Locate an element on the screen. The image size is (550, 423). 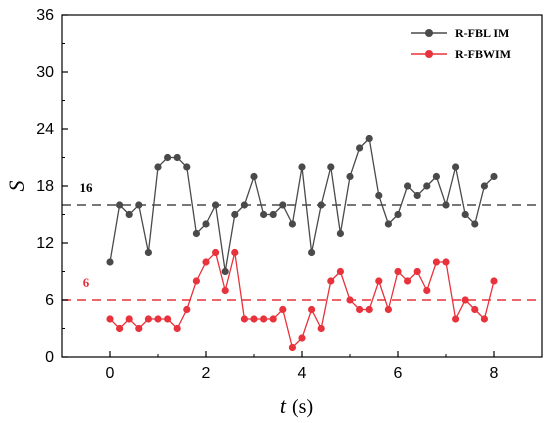
legend: R-FBL IM R-FBWIM is located at coordinates (461, 43).